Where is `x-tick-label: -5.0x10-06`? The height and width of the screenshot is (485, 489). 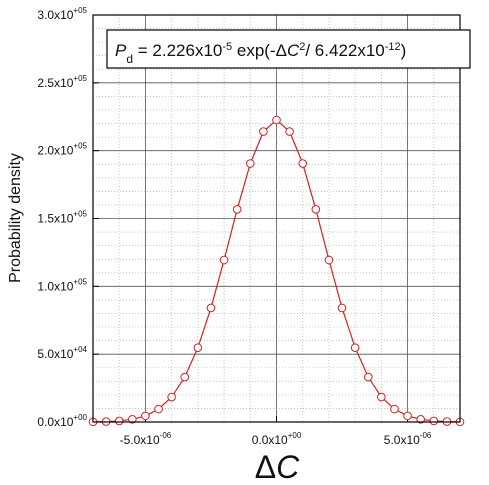 x-tick-label: -5.0x10-06 is located at coordinates (146, 439).